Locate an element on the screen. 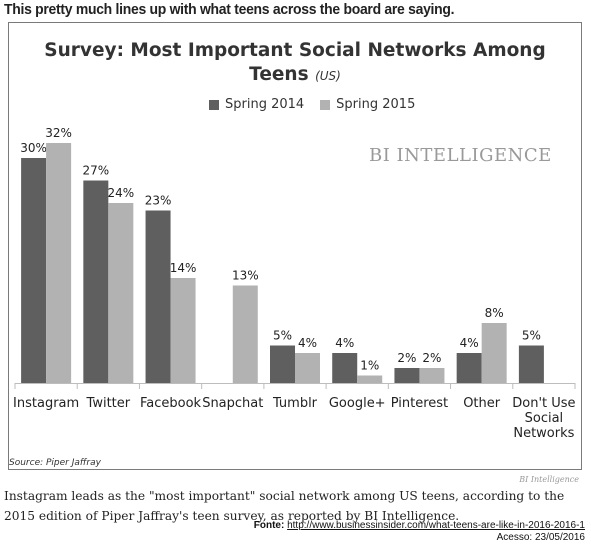  legend-label-spring-2015: Spring 2015 is located at coordinates (376, 104).